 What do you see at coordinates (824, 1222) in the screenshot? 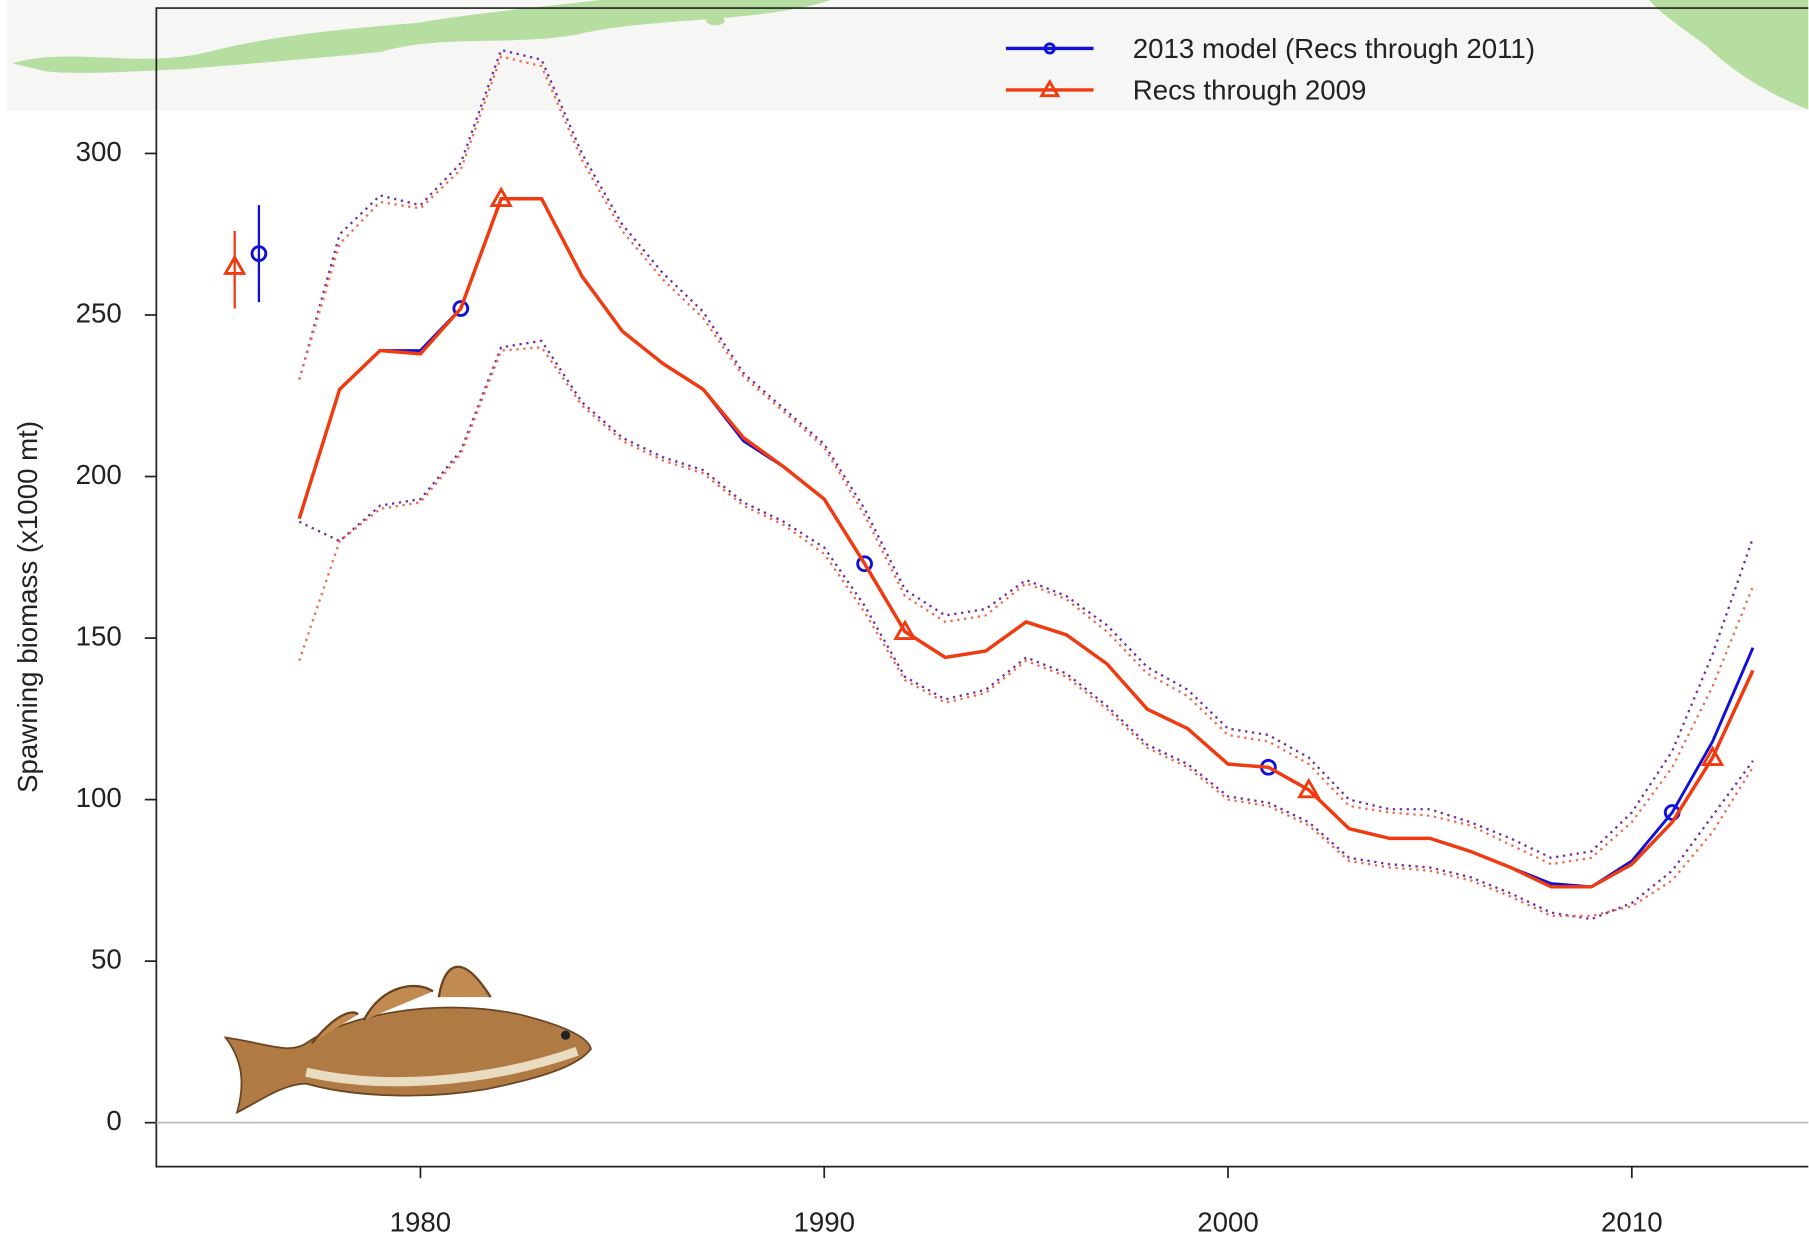
I see `x-tick-label: 1990` at bounding box center [824, 1222].